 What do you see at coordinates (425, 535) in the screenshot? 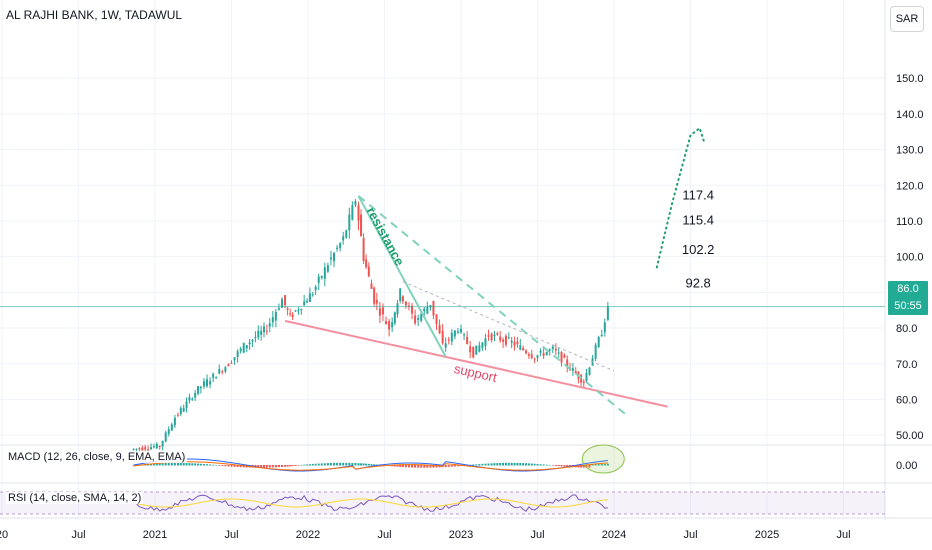
I see `time-axis: 20 Jul 2021 Jul 2022 Jul 2023 Jul 2024 Jul 2025 Jul` at bounding box center [425, 535].